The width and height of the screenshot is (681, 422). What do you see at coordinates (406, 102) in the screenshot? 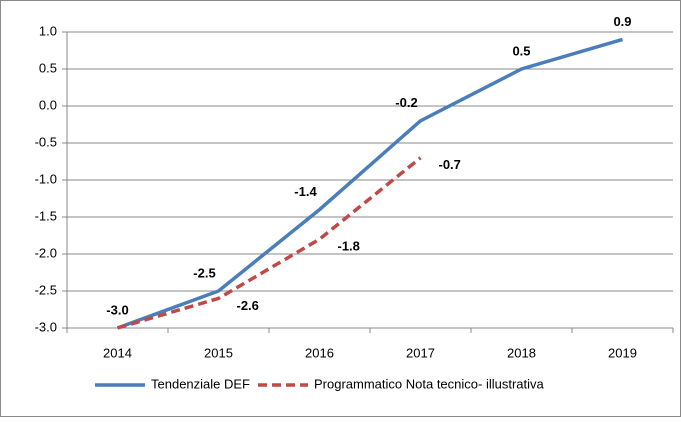
I see `data-label: -0.2` at bounding box center [406, 102].